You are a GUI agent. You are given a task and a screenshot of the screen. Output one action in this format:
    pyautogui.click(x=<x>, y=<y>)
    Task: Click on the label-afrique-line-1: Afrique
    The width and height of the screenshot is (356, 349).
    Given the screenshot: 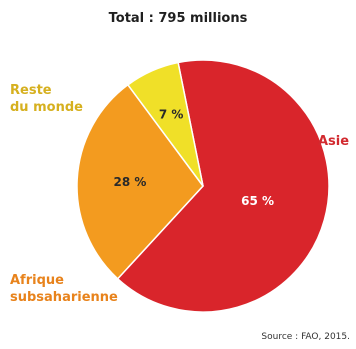 What is the action you would take?
    pyautogui.click(x=37, y=280)
    